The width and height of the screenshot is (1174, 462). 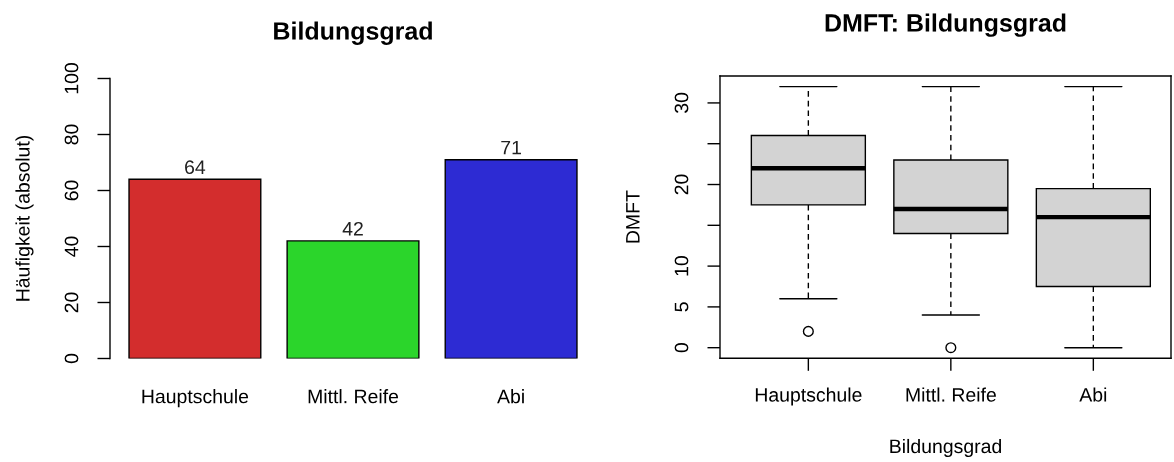 What do you see at coordinates (633, 216) in the screenshot?
I see `y-axis-title: DMFT` at bounding box center [633, 216].